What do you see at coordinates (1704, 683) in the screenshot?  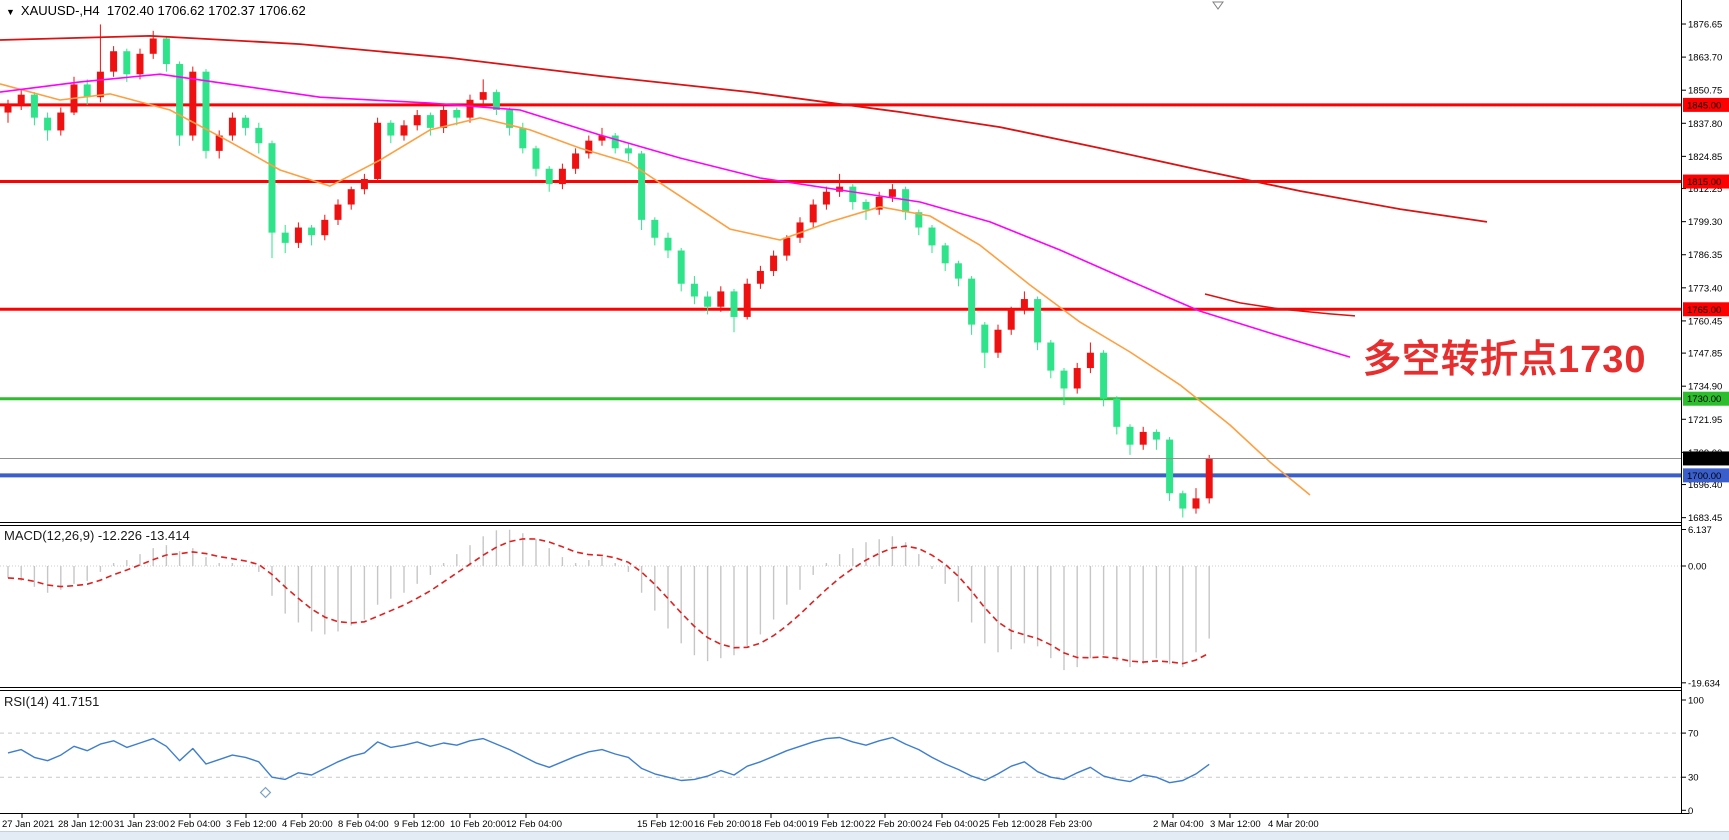 I see `macd-axis-label: -19.634` at bounding box center [1704, 683].